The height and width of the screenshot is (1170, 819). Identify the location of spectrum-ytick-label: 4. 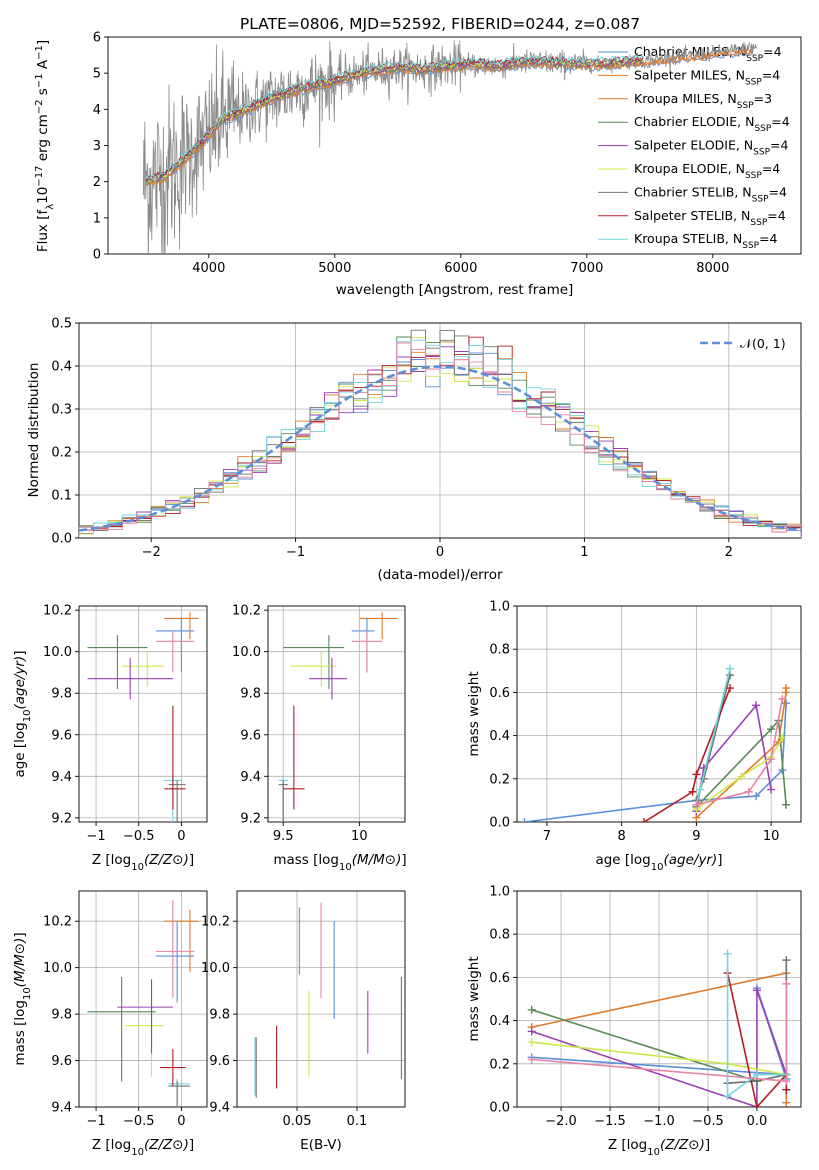
(97, 110).